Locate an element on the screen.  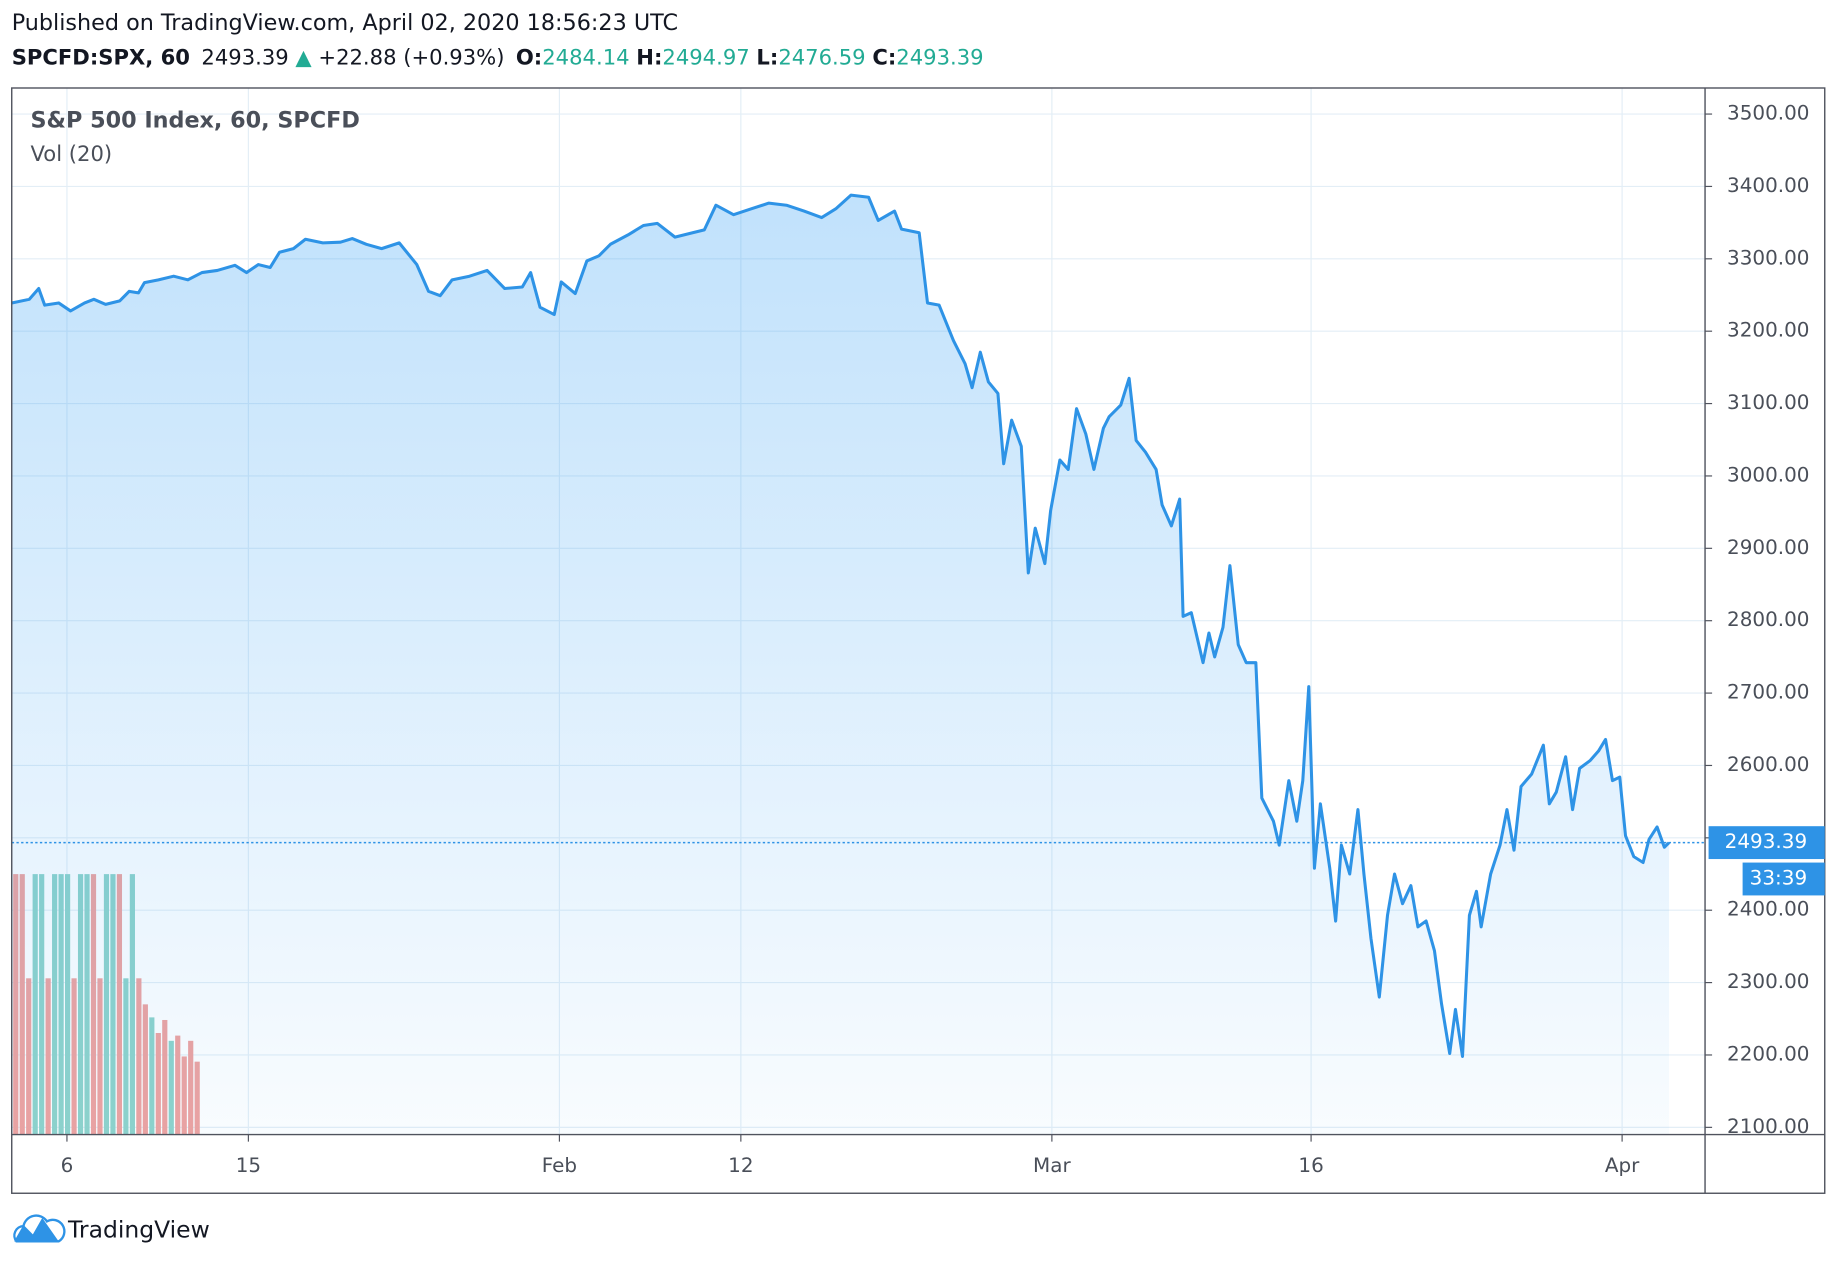
y-tick-label: 2700.00 is located at coordinates (1768, 692).